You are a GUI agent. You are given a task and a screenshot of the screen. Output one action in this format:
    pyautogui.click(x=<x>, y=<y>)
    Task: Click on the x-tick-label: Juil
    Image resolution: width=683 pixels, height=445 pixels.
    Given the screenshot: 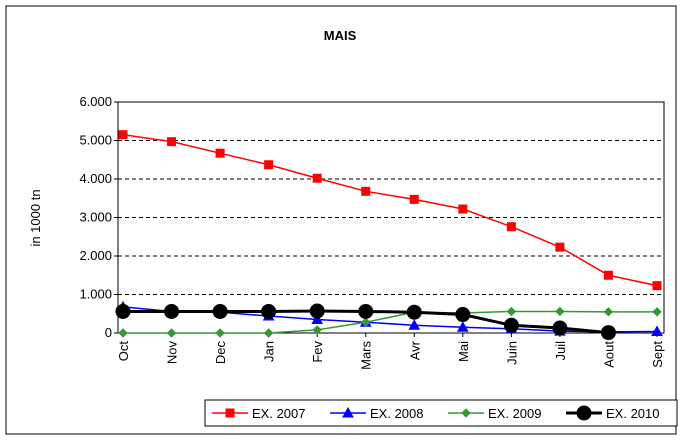 What is the action you would take?
    pyautogui.click(x=560, y=351)
    